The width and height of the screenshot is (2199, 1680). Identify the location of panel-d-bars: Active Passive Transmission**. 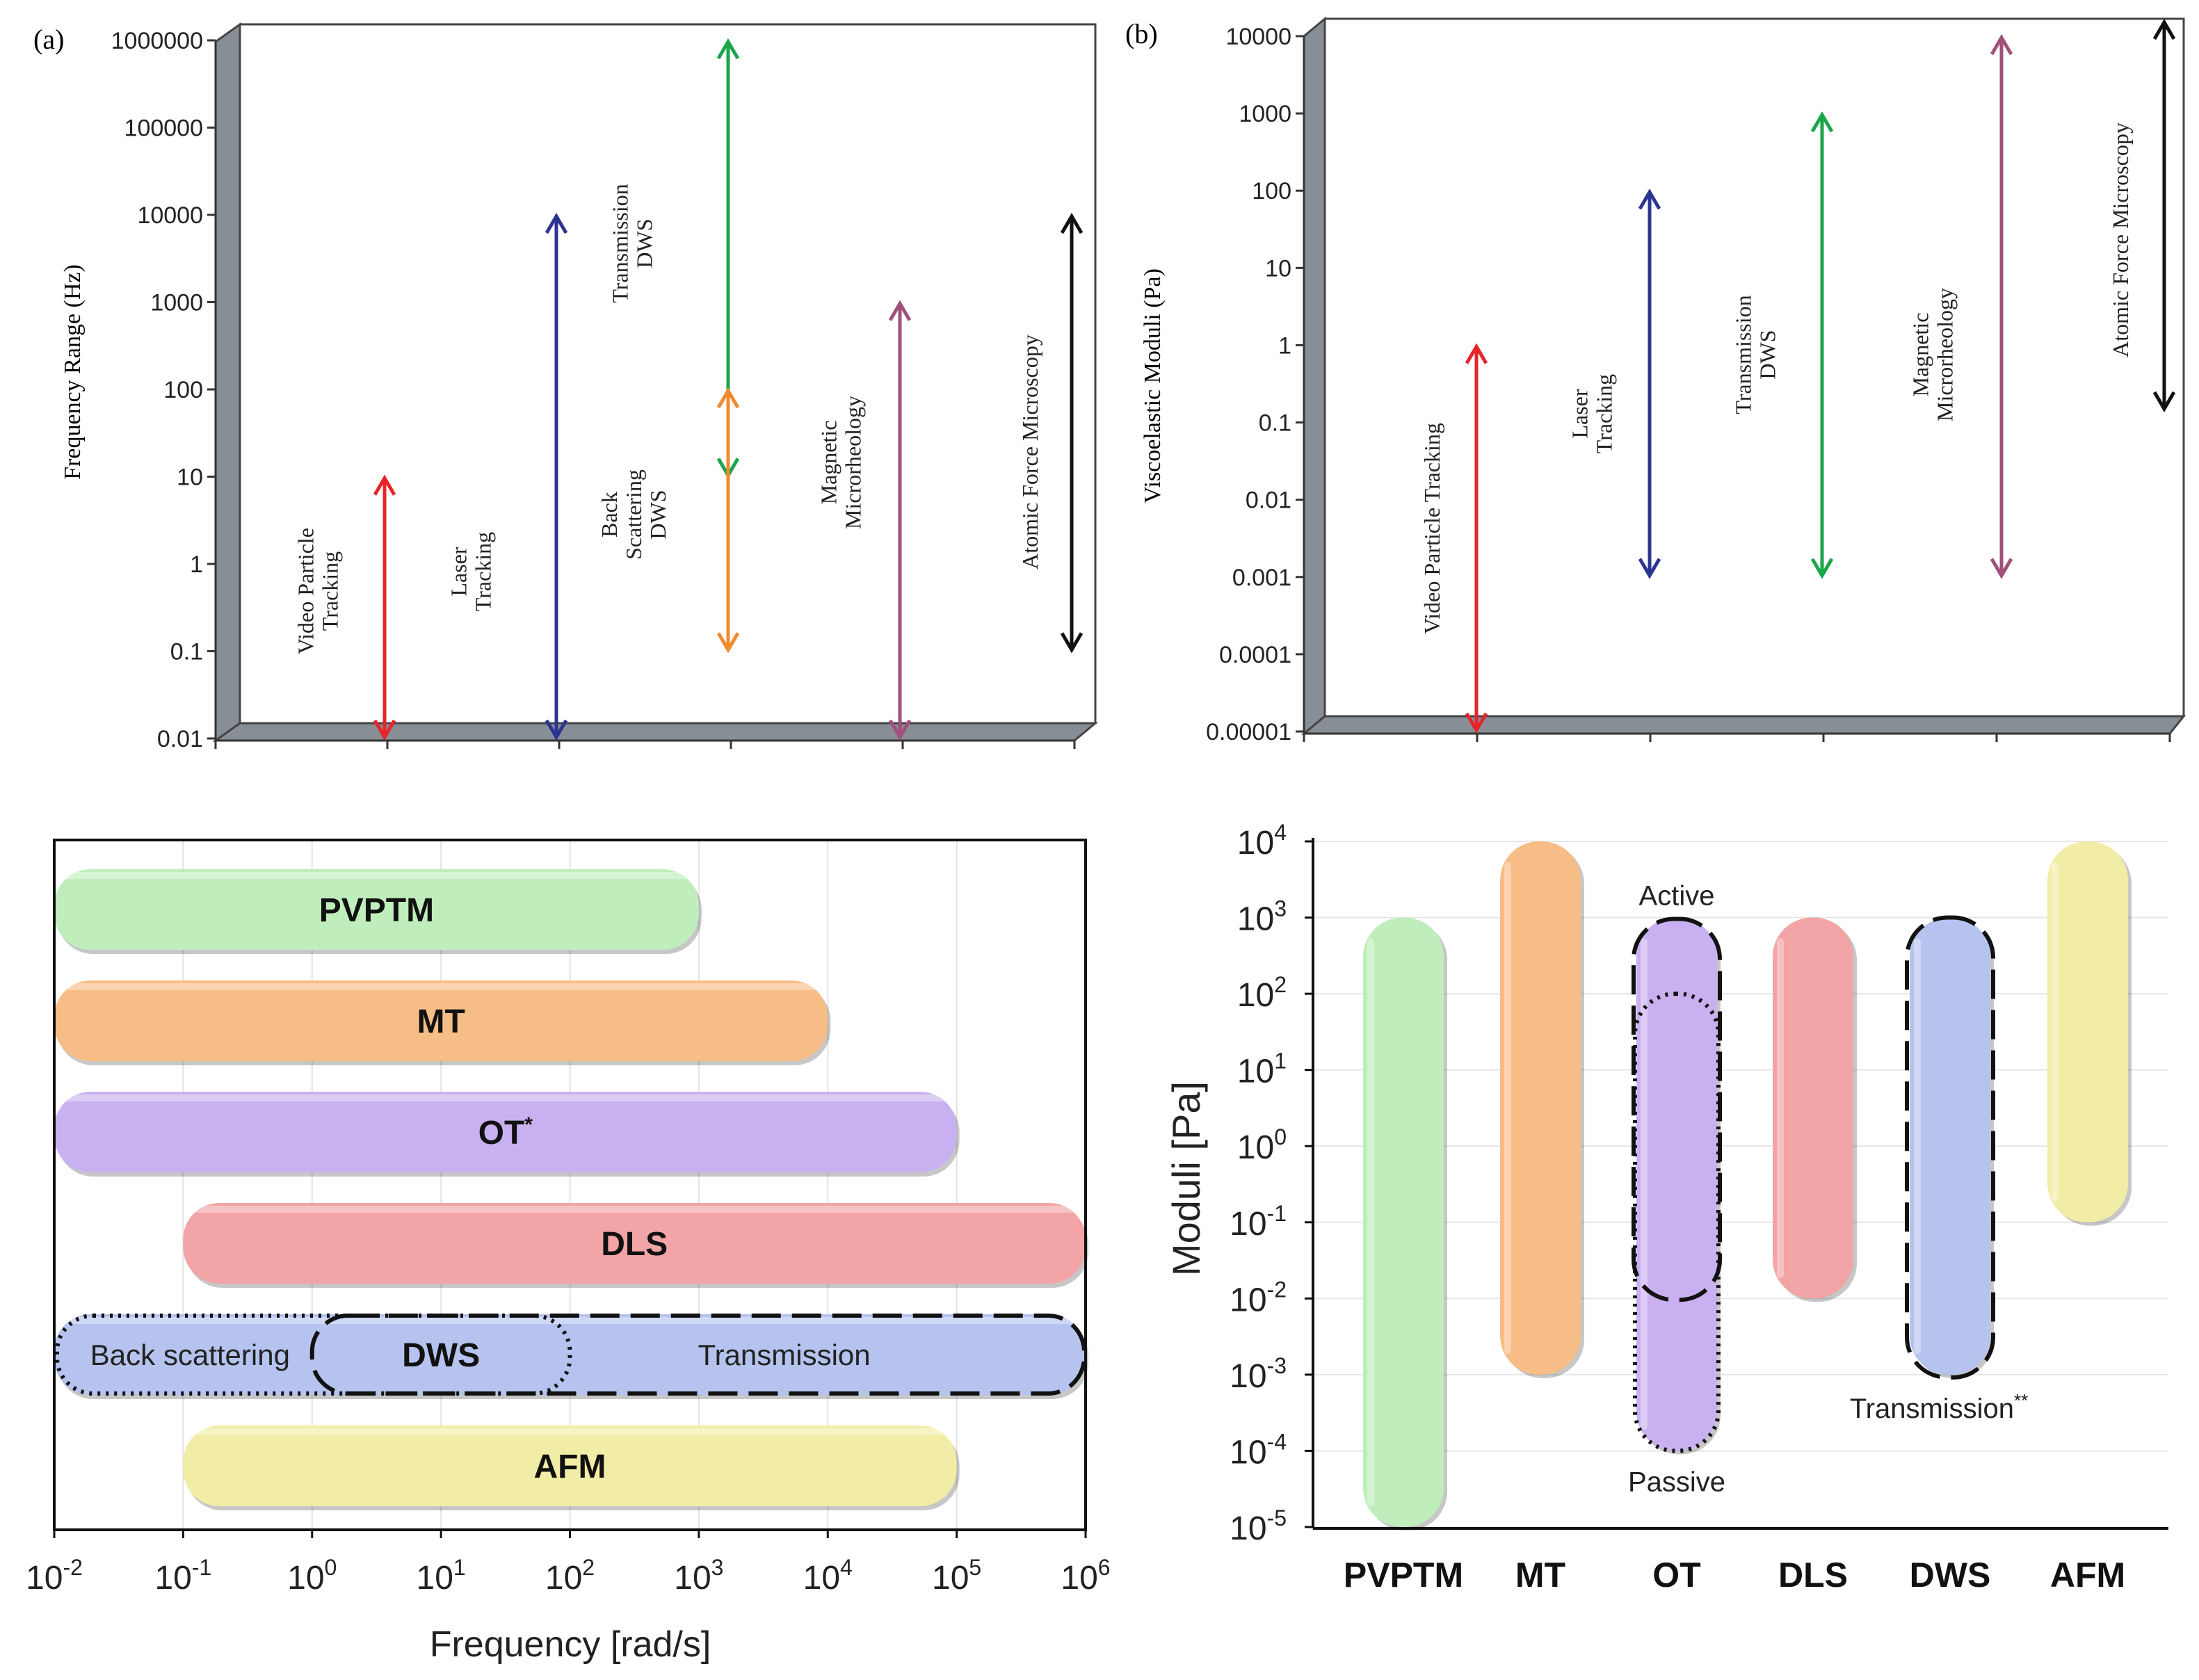
(1747, 1185).